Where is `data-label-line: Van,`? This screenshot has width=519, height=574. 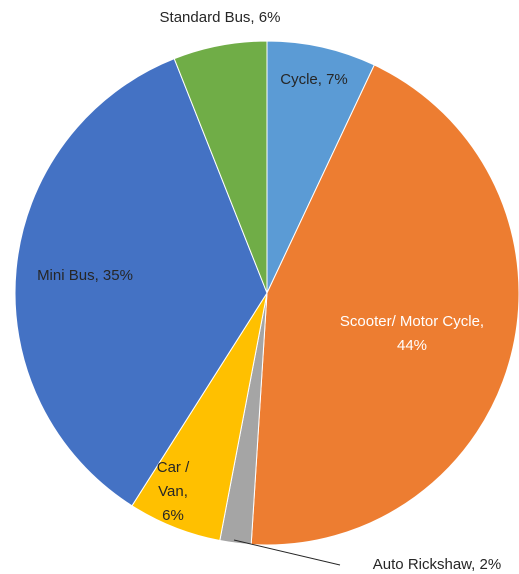
data-label-line: Van, is located at coordinates (173, 491).